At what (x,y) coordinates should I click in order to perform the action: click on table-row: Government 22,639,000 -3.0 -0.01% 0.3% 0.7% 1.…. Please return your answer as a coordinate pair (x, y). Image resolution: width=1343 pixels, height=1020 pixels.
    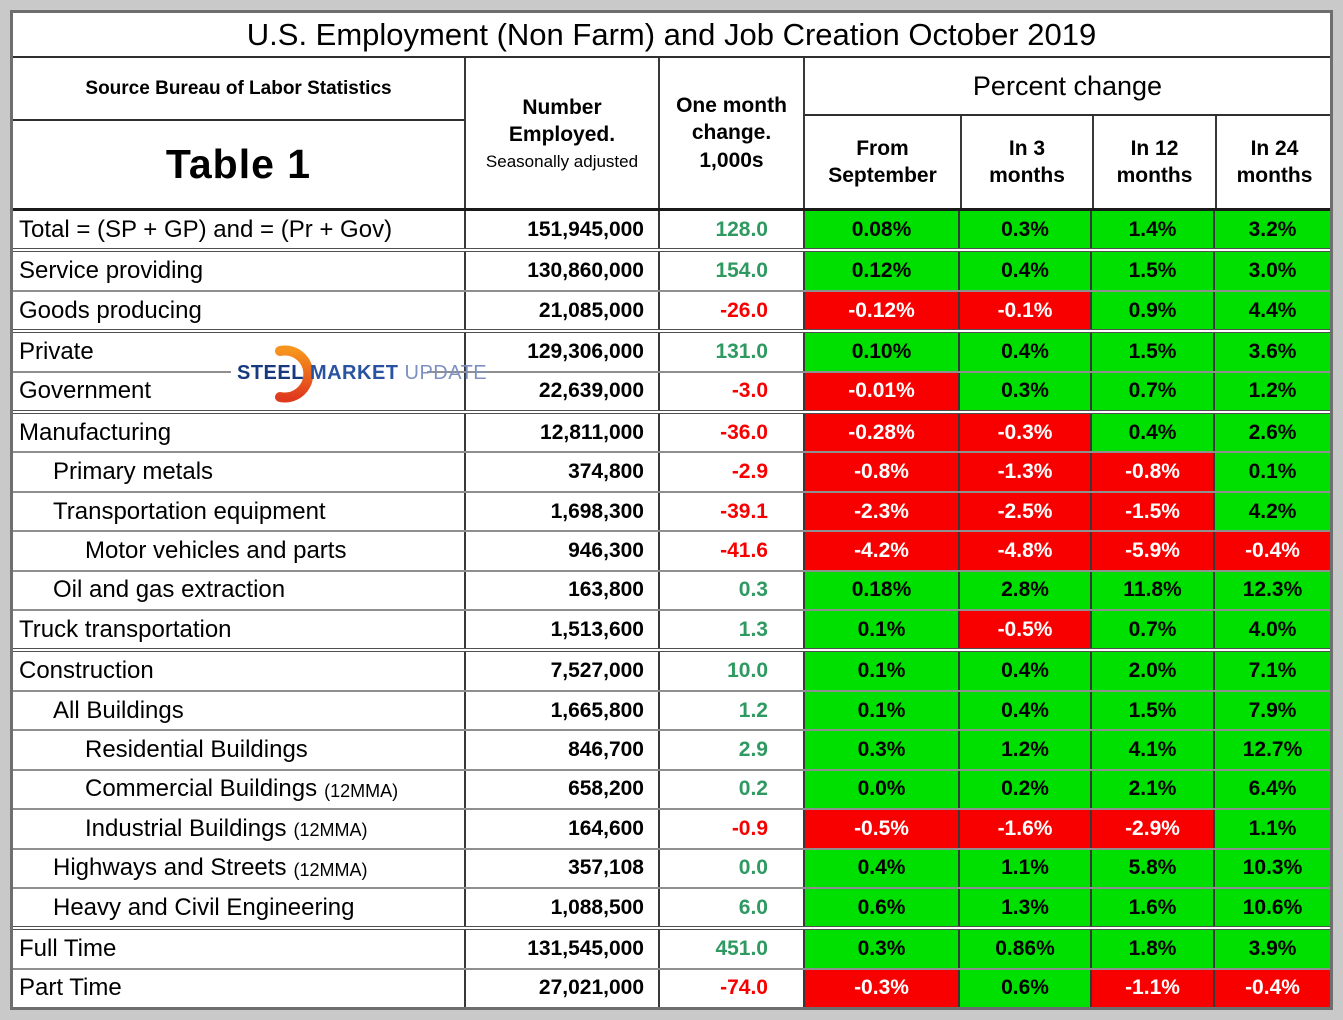
    Looking at the image, I should click on (671, 390).